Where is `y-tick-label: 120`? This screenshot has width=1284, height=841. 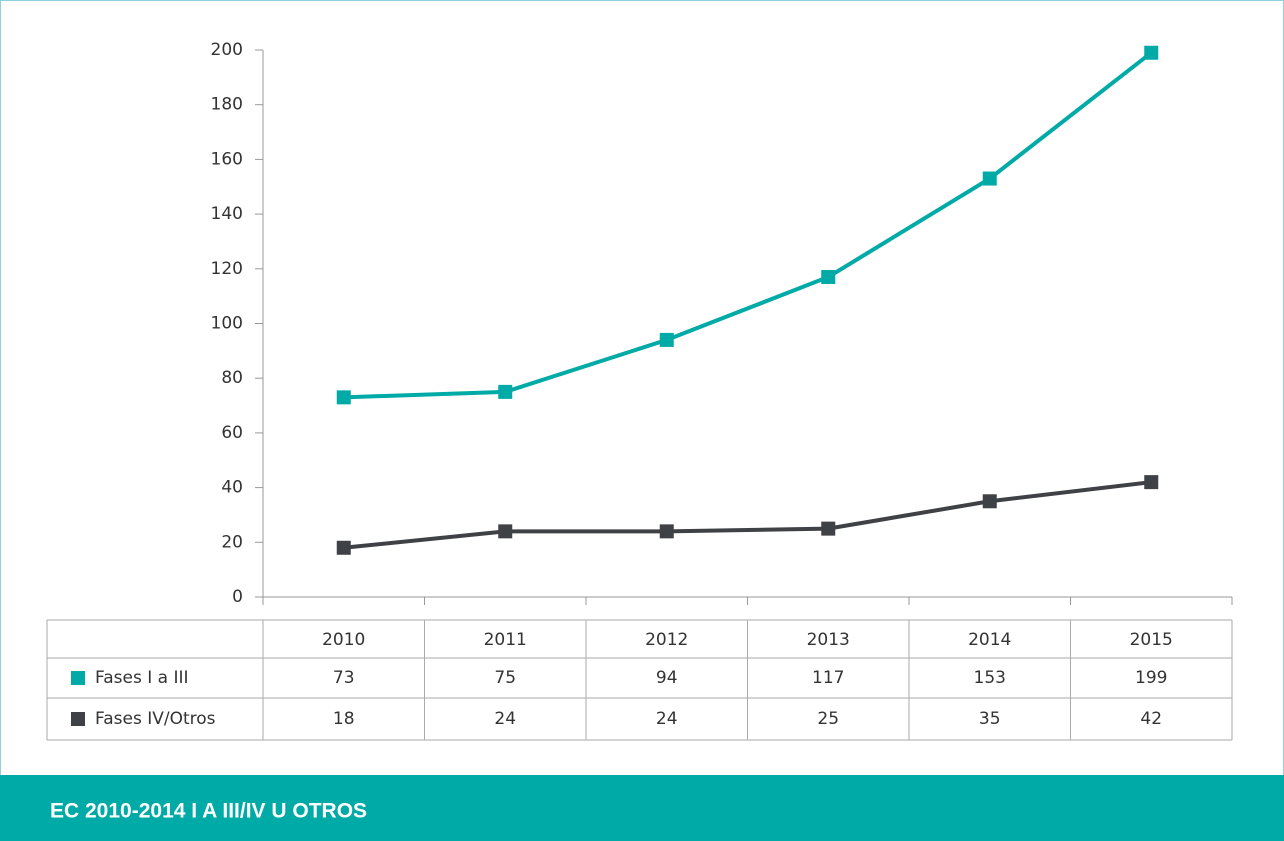 y-tick-label: 120 is located at coordinates (227, 269).